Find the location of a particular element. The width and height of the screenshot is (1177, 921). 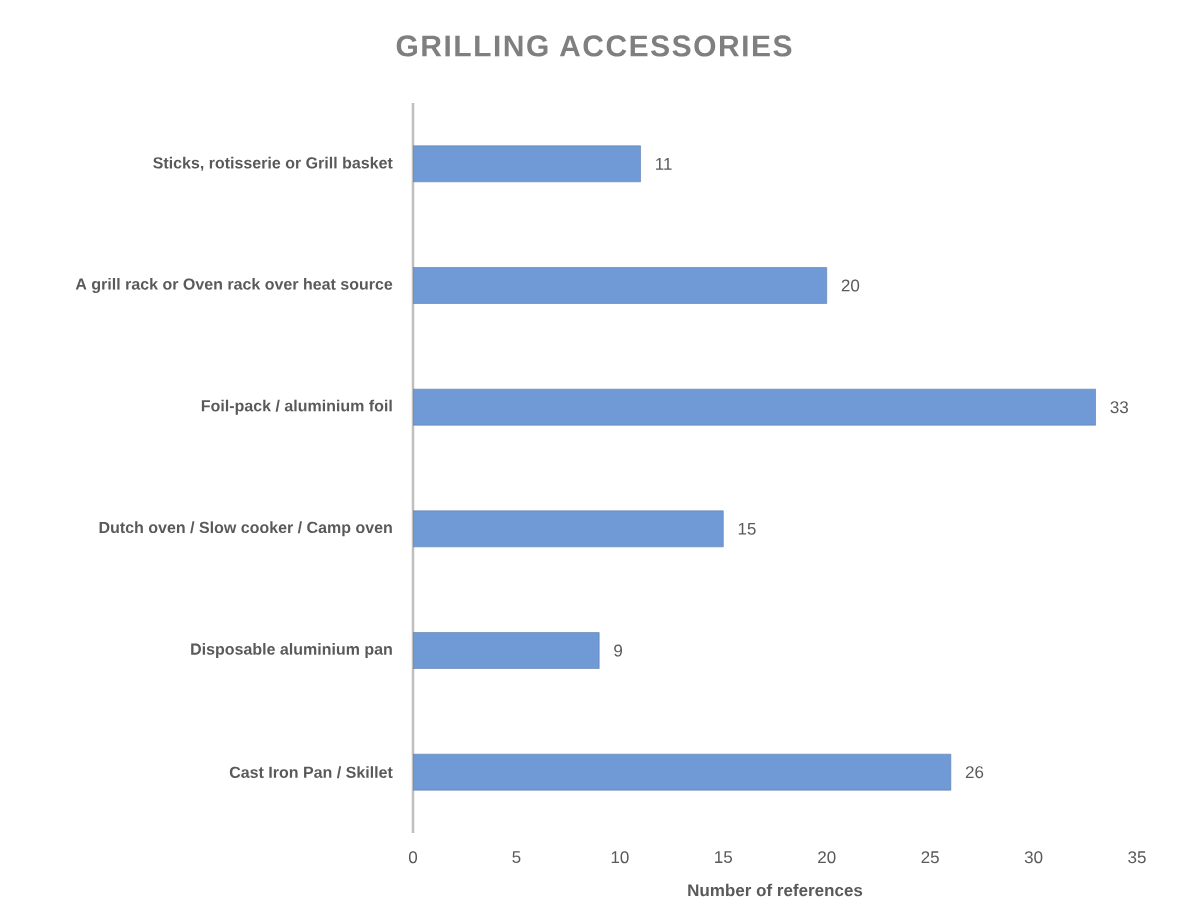

x-axis-title: Number of references is located at coordinates (775, 890).